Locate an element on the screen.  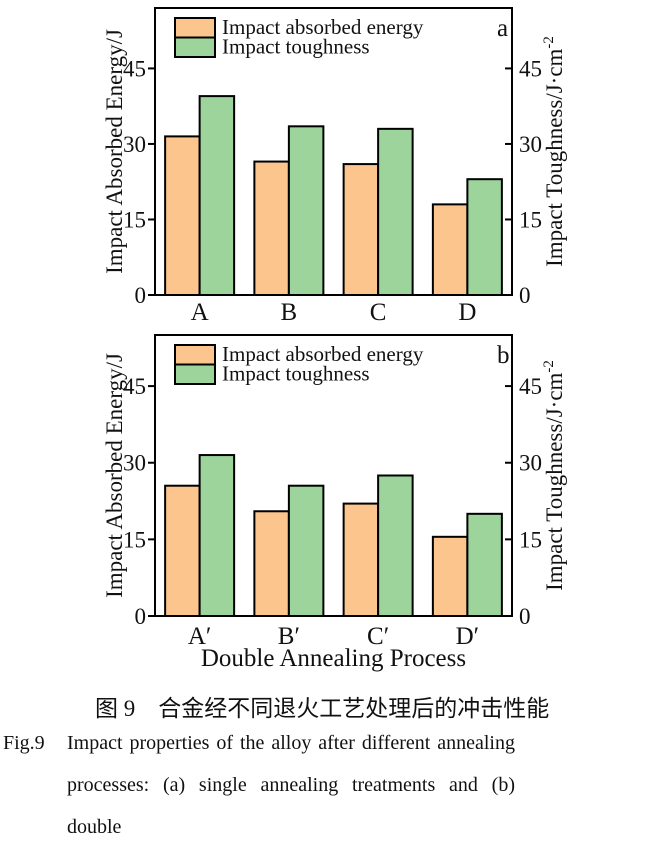
caption-chinese: 图 9 合金经不同退火工艺处理后的冲击性能 is located at coordinates (322, 708).